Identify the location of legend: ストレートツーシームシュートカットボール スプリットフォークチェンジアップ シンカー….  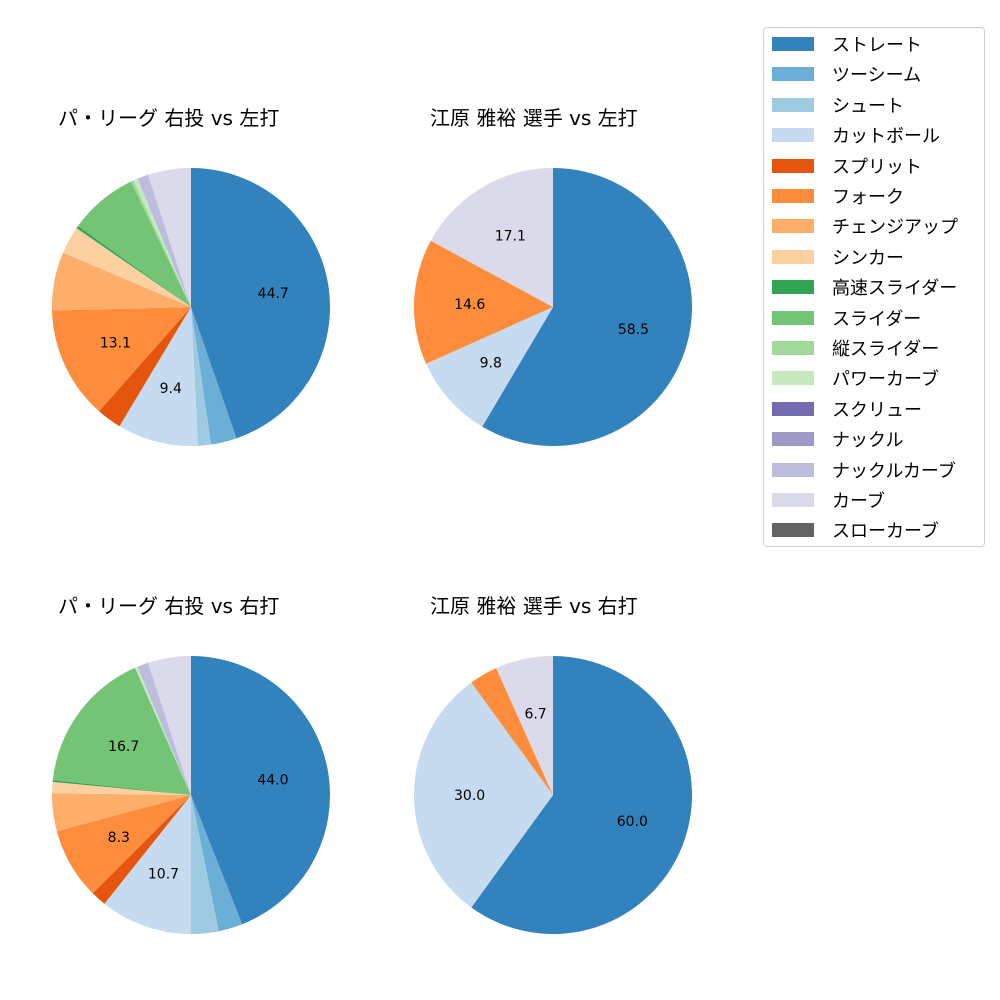
(874, 287).